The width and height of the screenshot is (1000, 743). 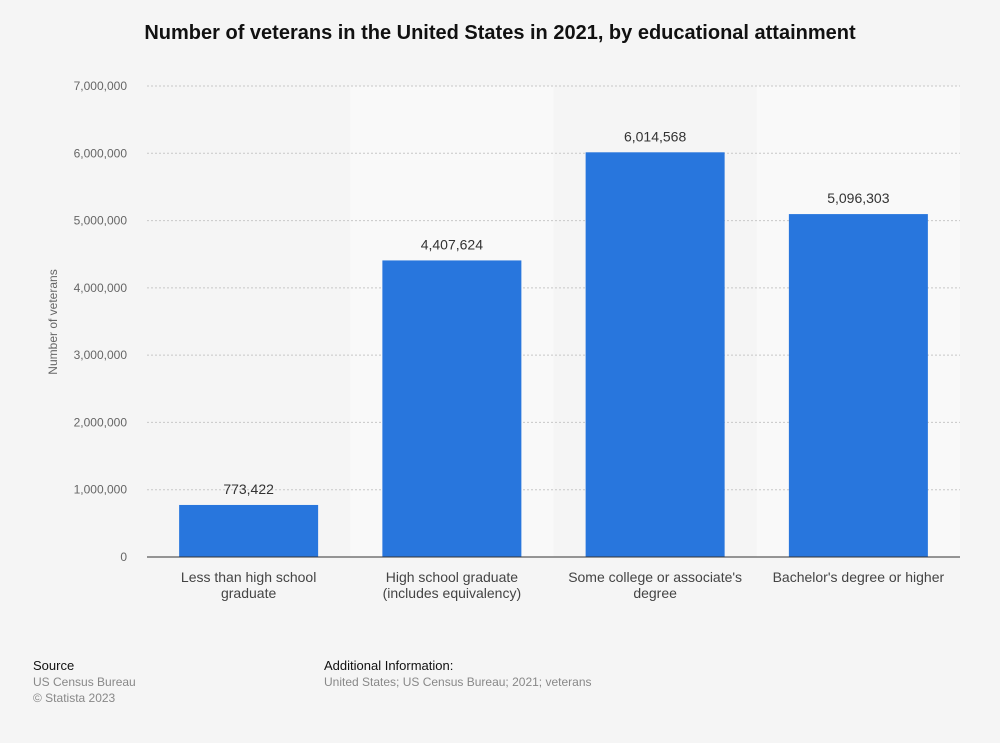 I want to click on source-heading: Source, so click(x=54, y=665).